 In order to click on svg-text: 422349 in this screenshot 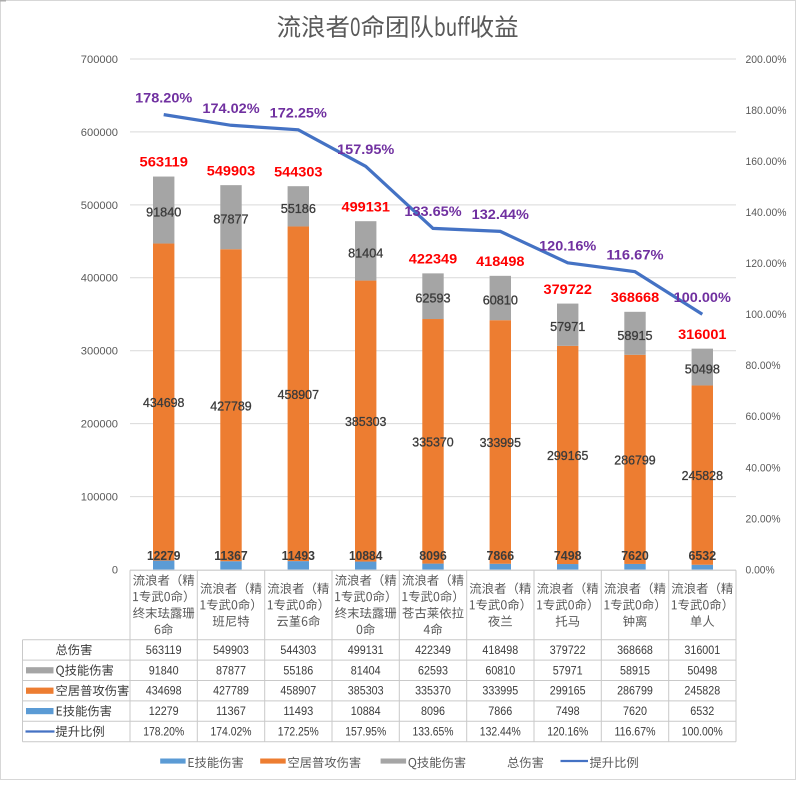, I will do `click(433, 650)`.